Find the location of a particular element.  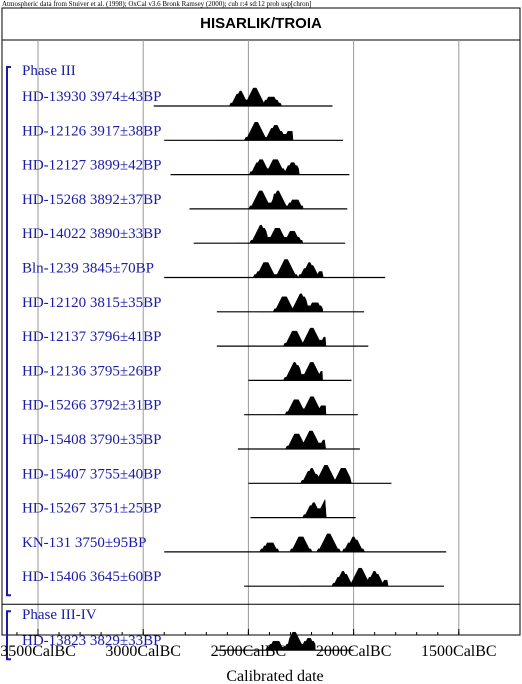

sample-label: HD-15407 3755±40BP is located at coordinates (92, 474).